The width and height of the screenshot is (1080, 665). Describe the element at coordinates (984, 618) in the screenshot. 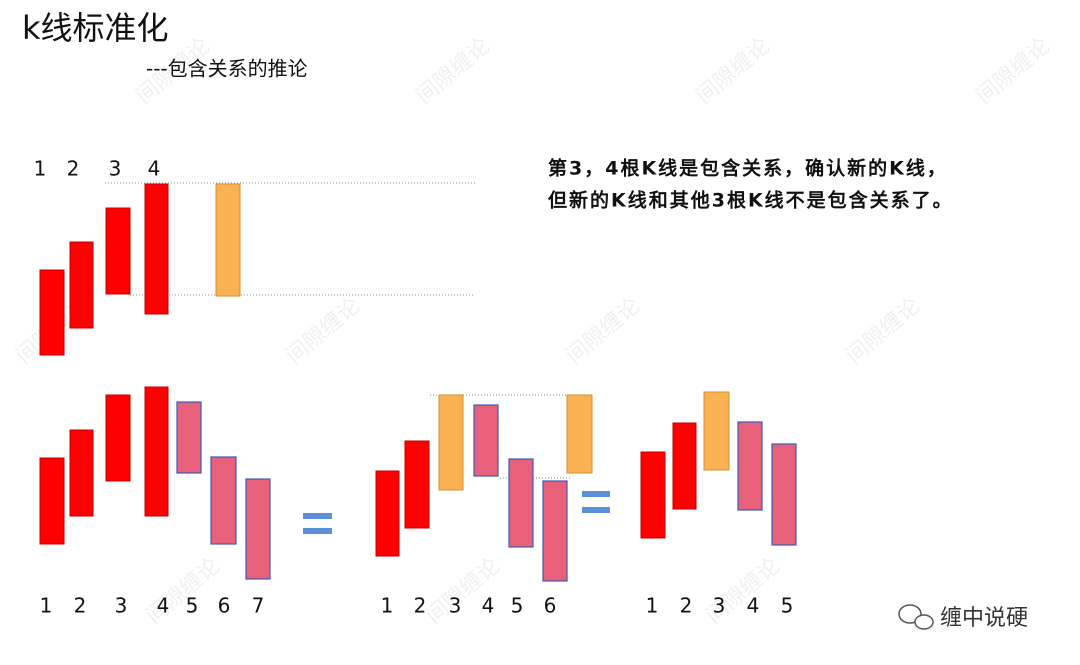

I see `brand: 缠中说硬` at that location.